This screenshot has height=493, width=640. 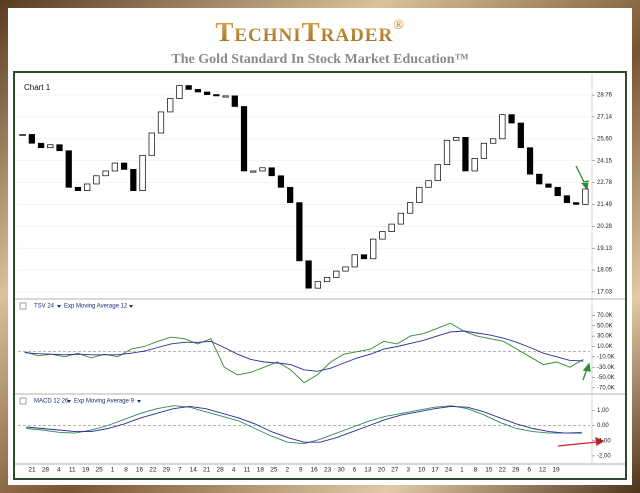 I want to click on y-tick-label: 50.0K, so click(x=605, y=326).